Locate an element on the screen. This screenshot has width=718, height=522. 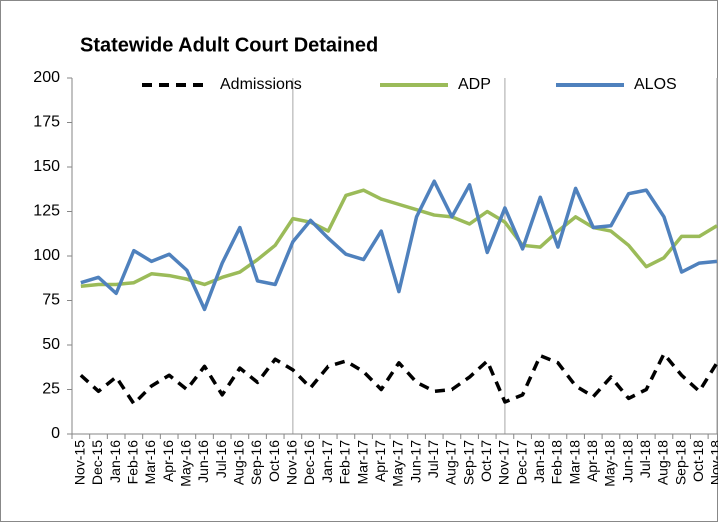
y-tick-label: 75 is located at coordinates (51, 300).